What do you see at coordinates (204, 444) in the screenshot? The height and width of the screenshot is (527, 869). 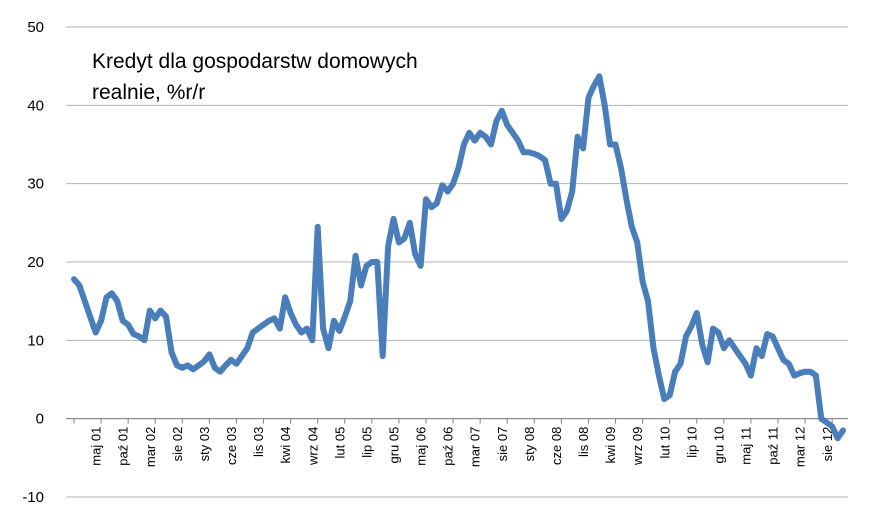 I see `x-tick-label: sty 03` at bounding box center [204, 444].